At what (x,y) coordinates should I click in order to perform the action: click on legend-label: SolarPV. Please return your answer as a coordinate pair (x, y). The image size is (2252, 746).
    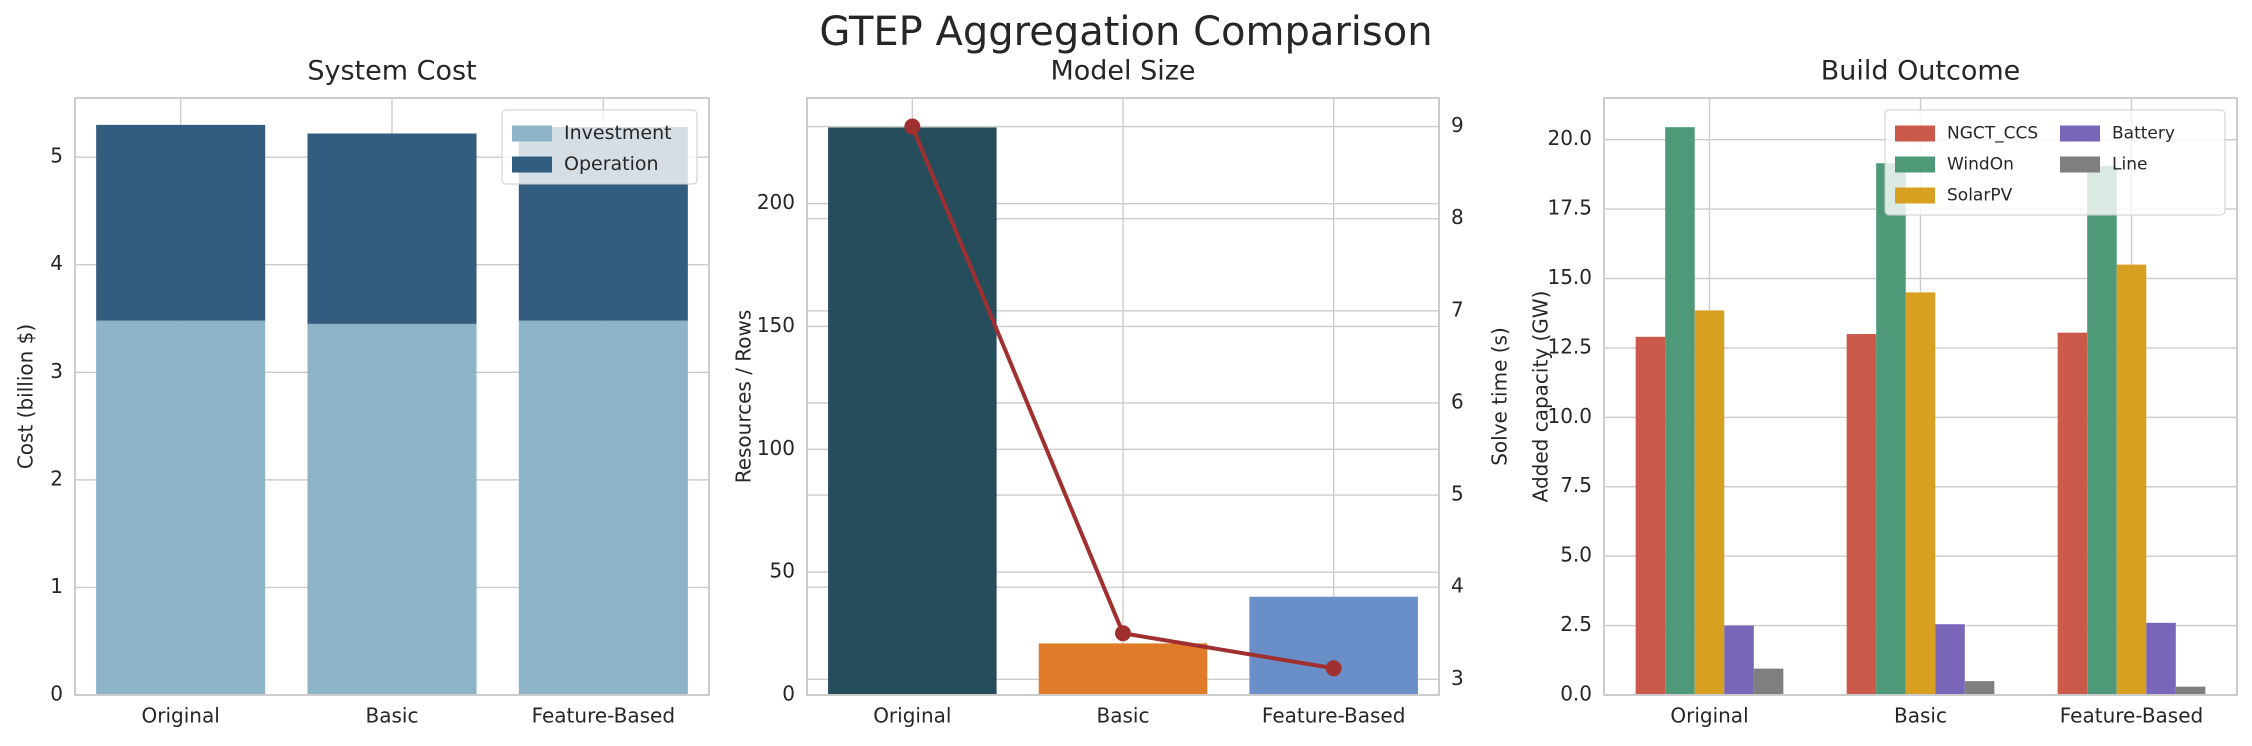
    Looking at the image, I should click on (1980, 196).